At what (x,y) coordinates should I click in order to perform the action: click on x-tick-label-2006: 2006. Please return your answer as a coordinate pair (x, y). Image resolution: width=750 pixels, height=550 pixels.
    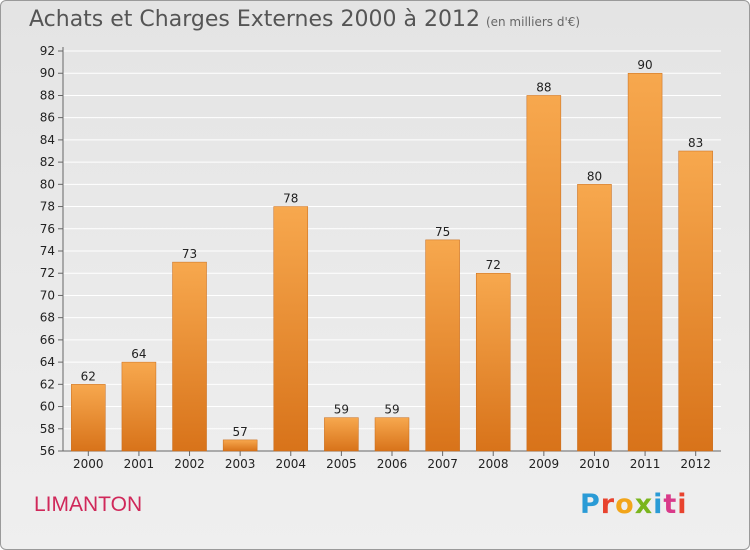
    Looking at the image, I should click on (392, 464).